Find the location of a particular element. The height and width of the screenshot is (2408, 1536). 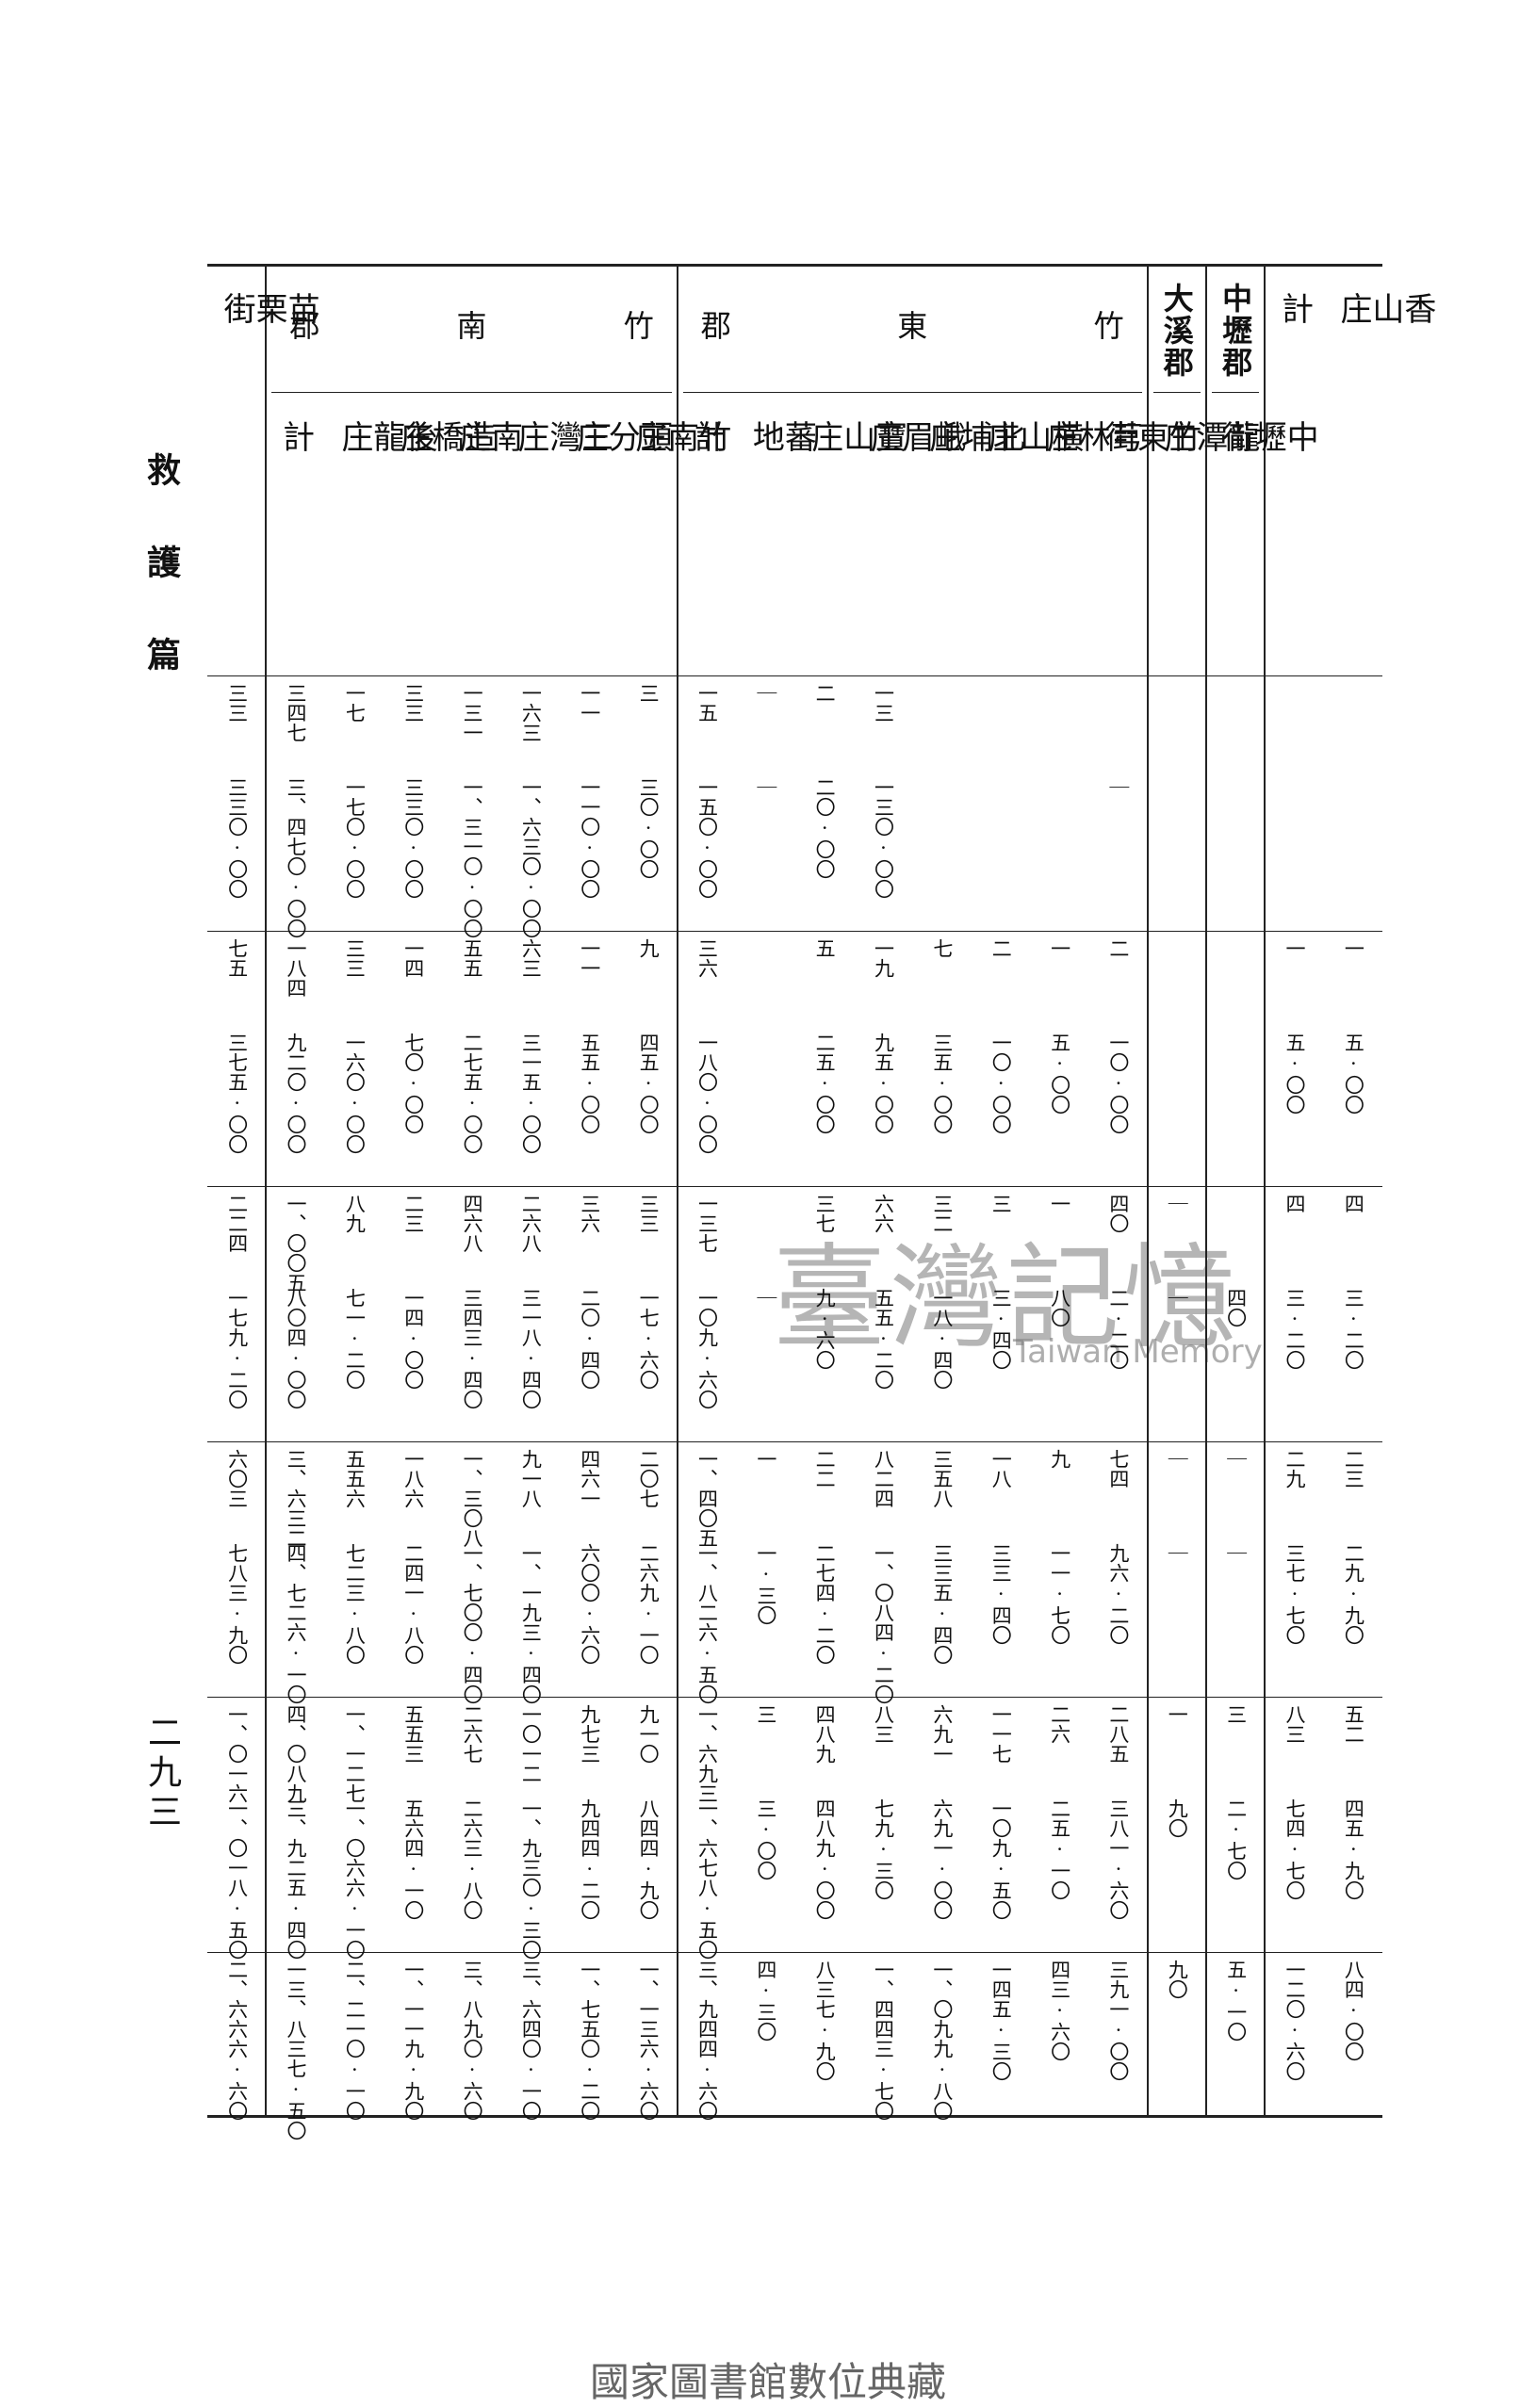

cell-value: 一五〇·〇〇 is located at coordinates (707, 838).